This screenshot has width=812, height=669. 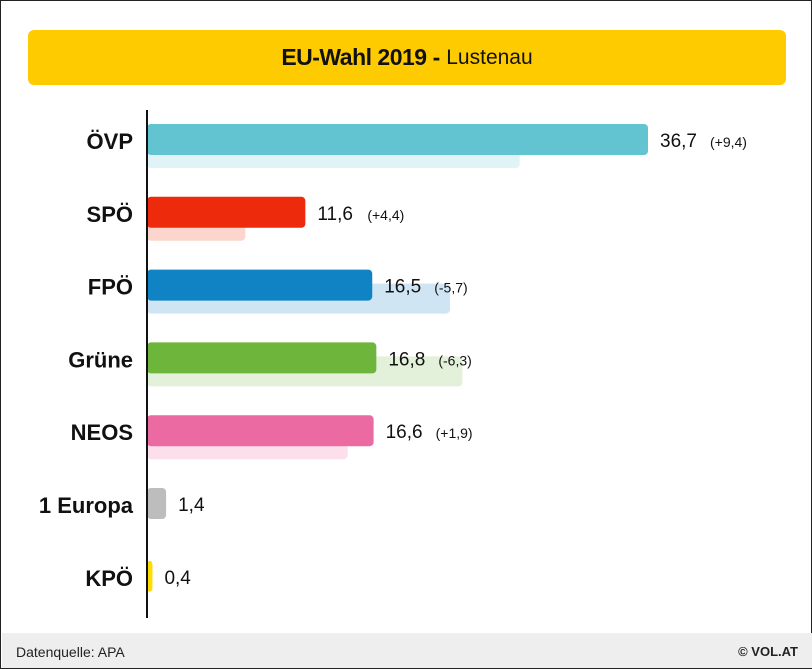 I want to click on category-labels: ÖVP SPÖ FPÖ Grüne NEOS 1 Europa KPÖ, so click(x=86, y=360).